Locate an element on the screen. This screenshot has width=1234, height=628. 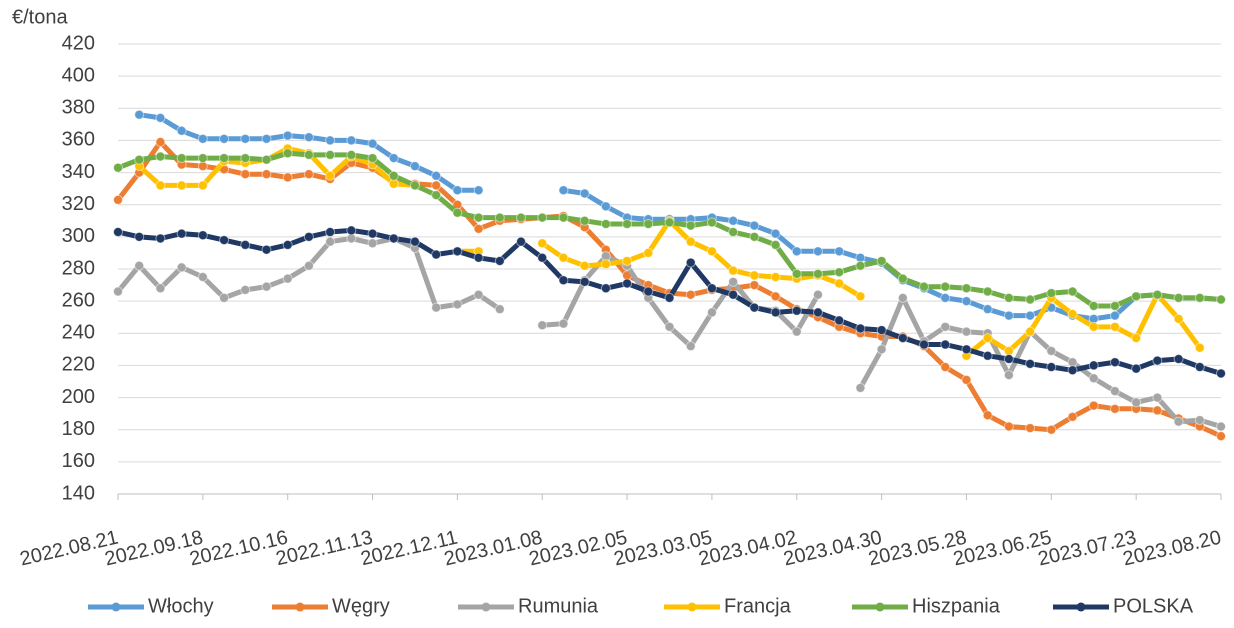
y-tick-label: 320 is located at coordinates (78, 204).